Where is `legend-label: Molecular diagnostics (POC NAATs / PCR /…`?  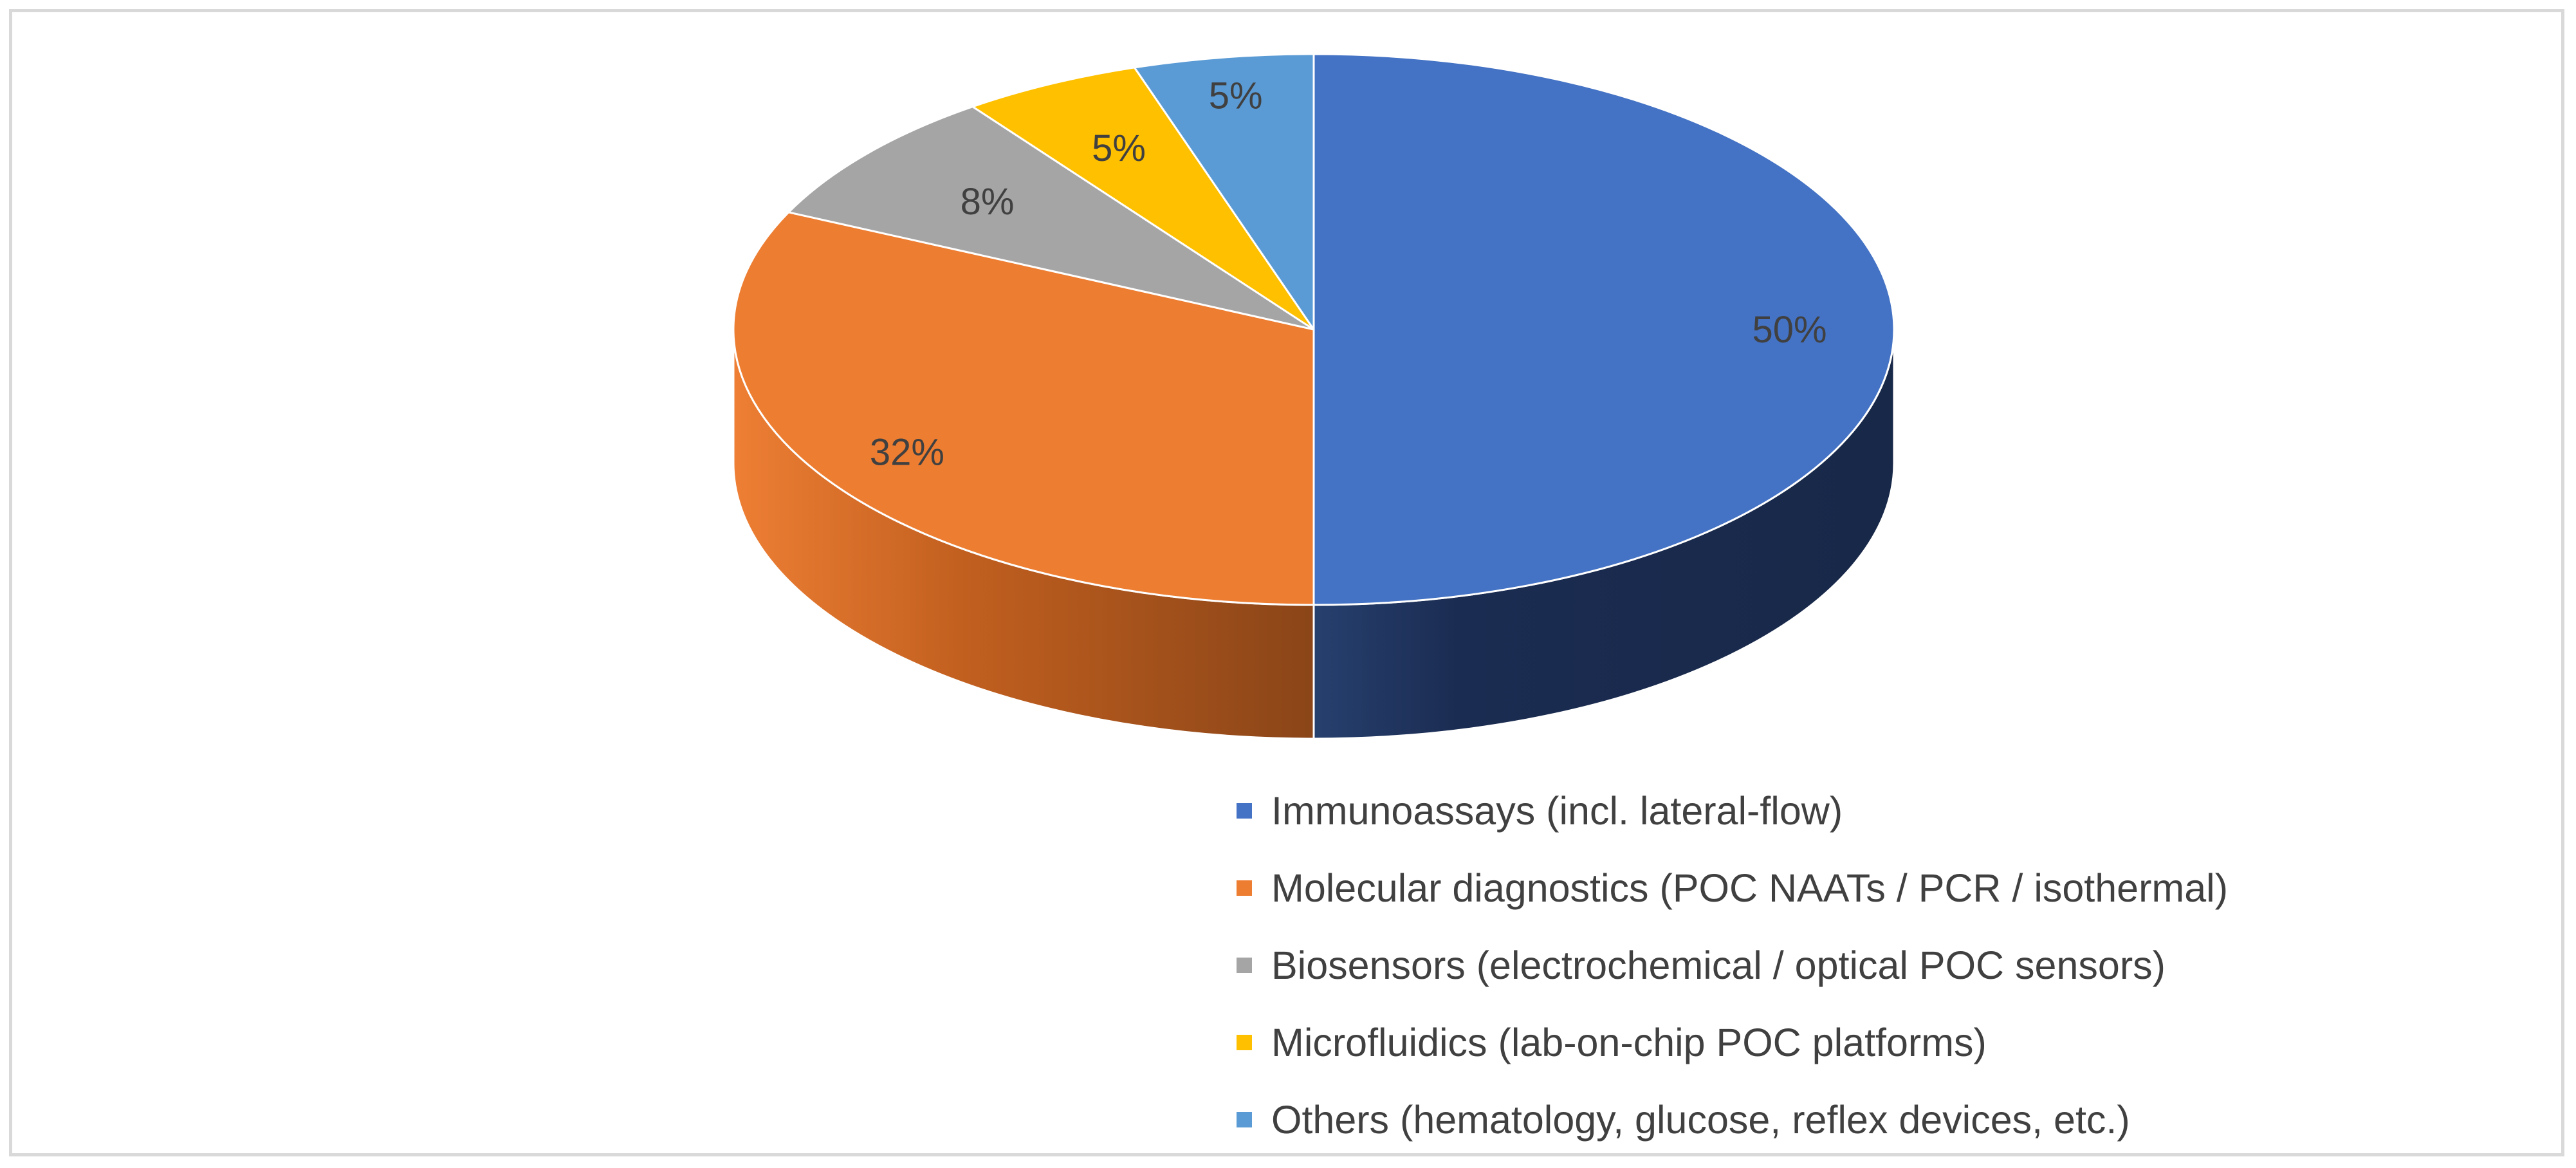 legend-label: Molecular diagnostics (POC NAATs / PCR /… is located at coordinates (1750, 888).